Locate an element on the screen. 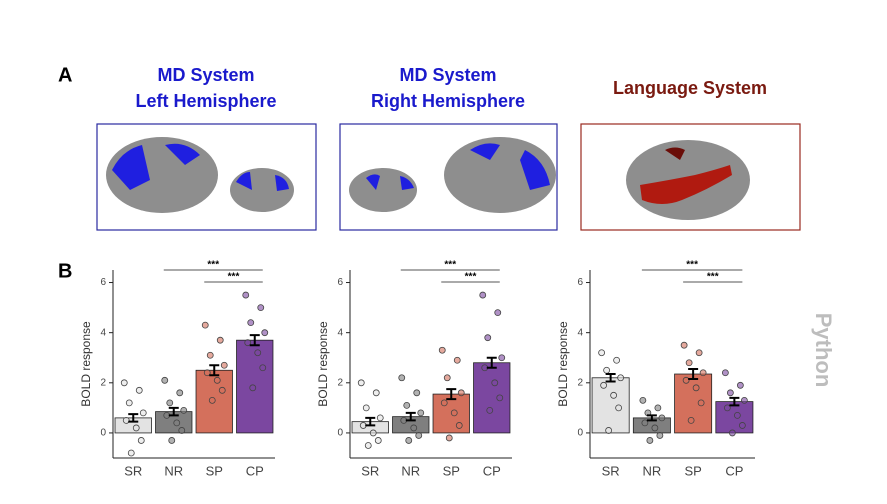  panel-label: B is located at coordinates (65, 271).